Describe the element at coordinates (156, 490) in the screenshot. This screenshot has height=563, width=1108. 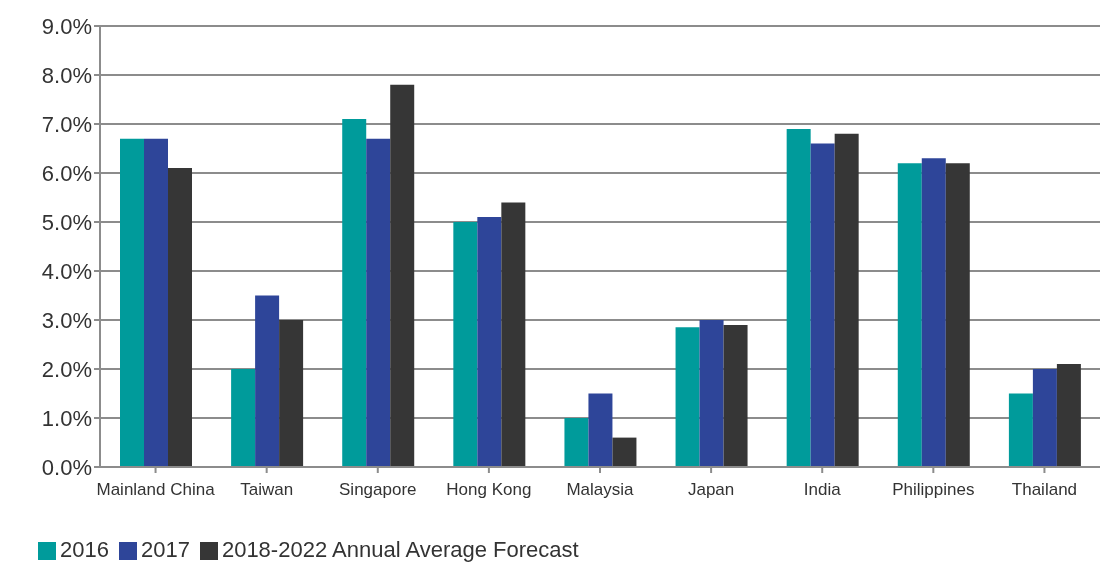
I see `x-tick-label: Mainland China` at that location.